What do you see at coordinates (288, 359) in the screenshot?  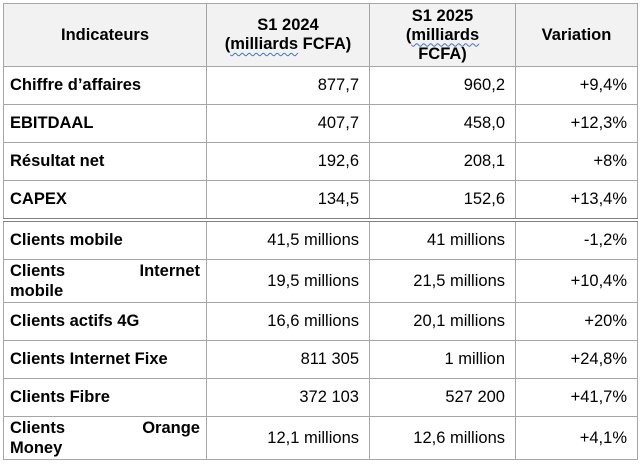 I see `row-s1-2024: 811 305` at bounding box center [288, 359].